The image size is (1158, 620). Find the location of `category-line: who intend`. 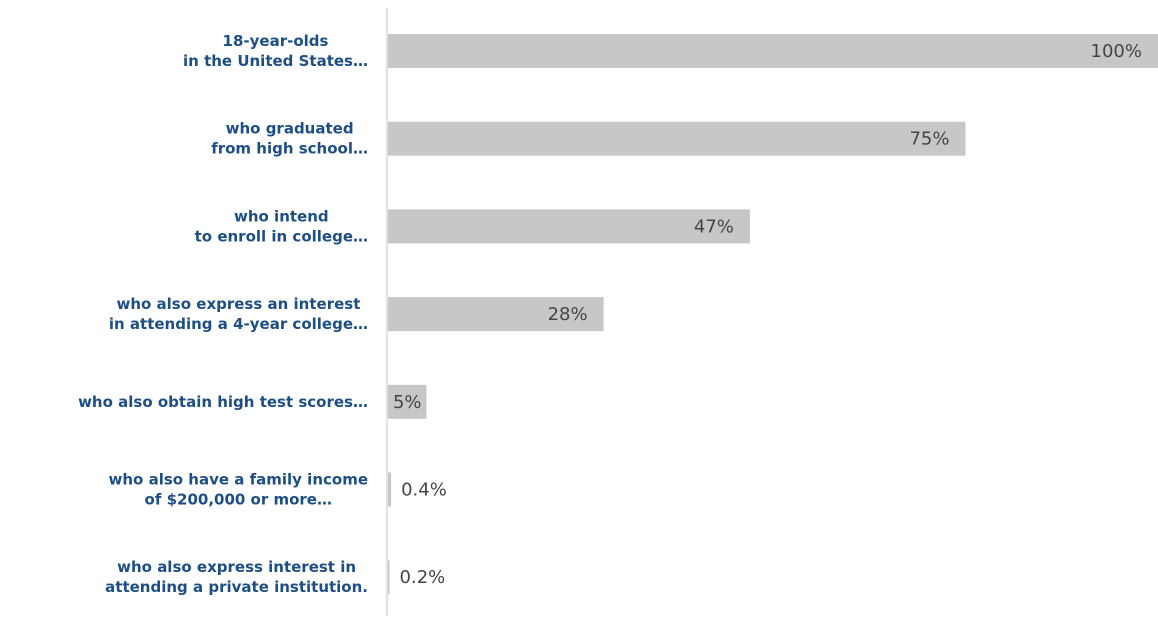

category-line: who intend is located at coordinates (281, 216).